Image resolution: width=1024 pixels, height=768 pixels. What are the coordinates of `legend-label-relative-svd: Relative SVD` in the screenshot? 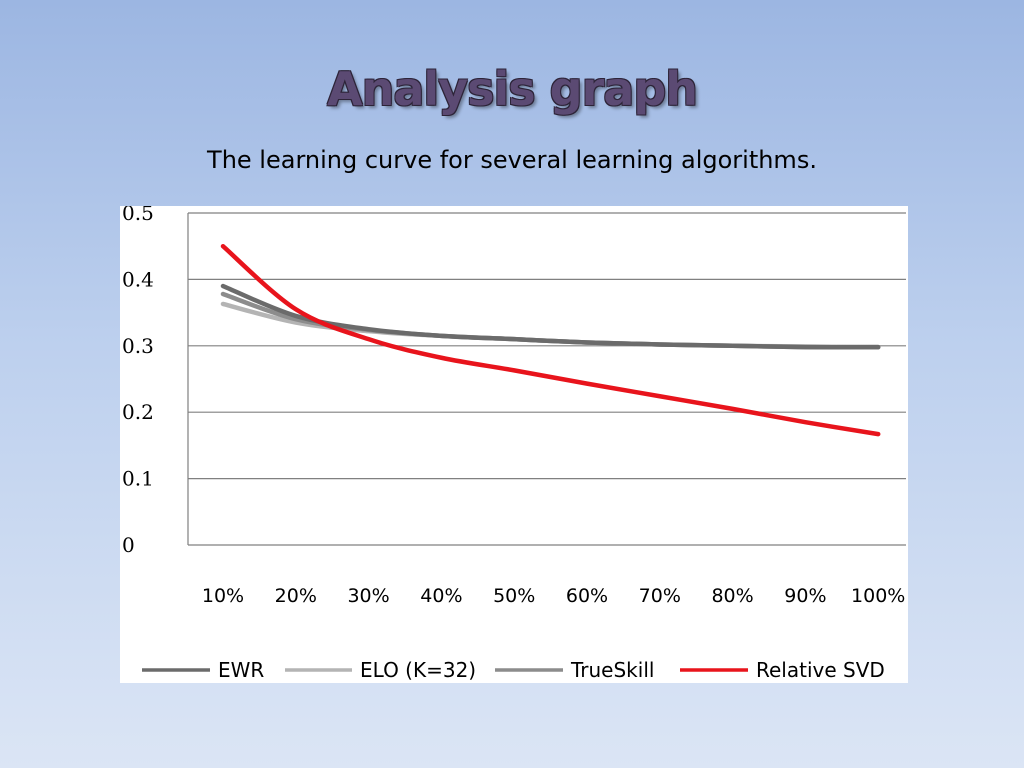 It's located at (820, 670).